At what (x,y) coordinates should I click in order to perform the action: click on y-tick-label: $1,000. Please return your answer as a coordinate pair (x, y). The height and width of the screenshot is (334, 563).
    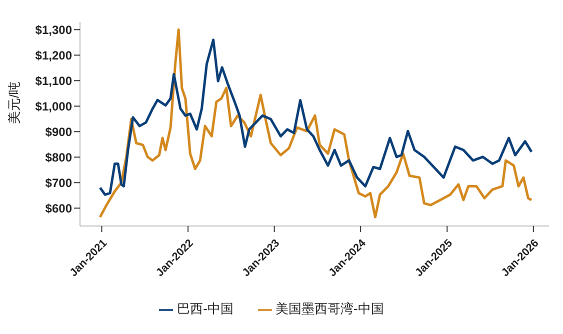
    Looking at the image, I should click on (53, 106).